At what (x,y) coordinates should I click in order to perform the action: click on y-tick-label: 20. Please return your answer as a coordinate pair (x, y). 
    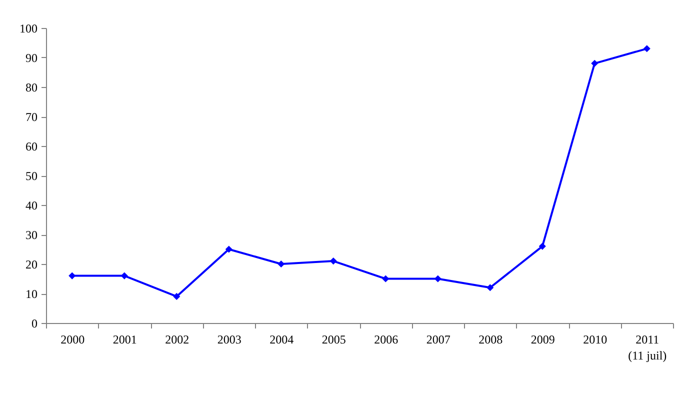
    Looking at the image, I should click on (32, 265).